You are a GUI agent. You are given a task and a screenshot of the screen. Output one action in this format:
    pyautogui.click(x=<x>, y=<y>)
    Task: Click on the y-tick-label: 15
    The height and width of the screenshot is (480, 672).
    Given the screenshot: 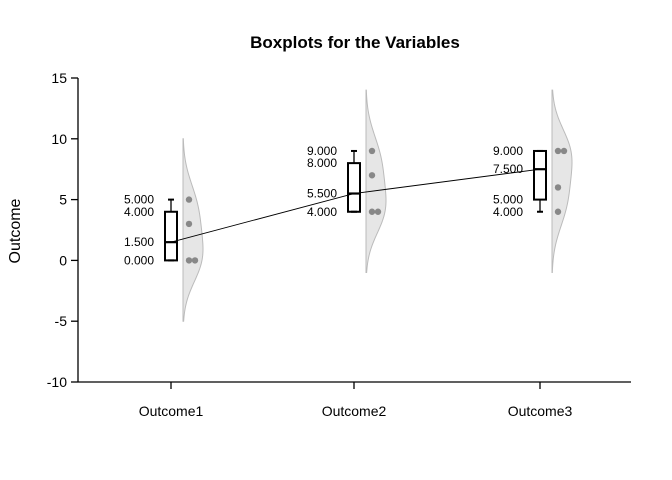 What is the action you would take?
    pyautogui.click(x=59, y=78)
    